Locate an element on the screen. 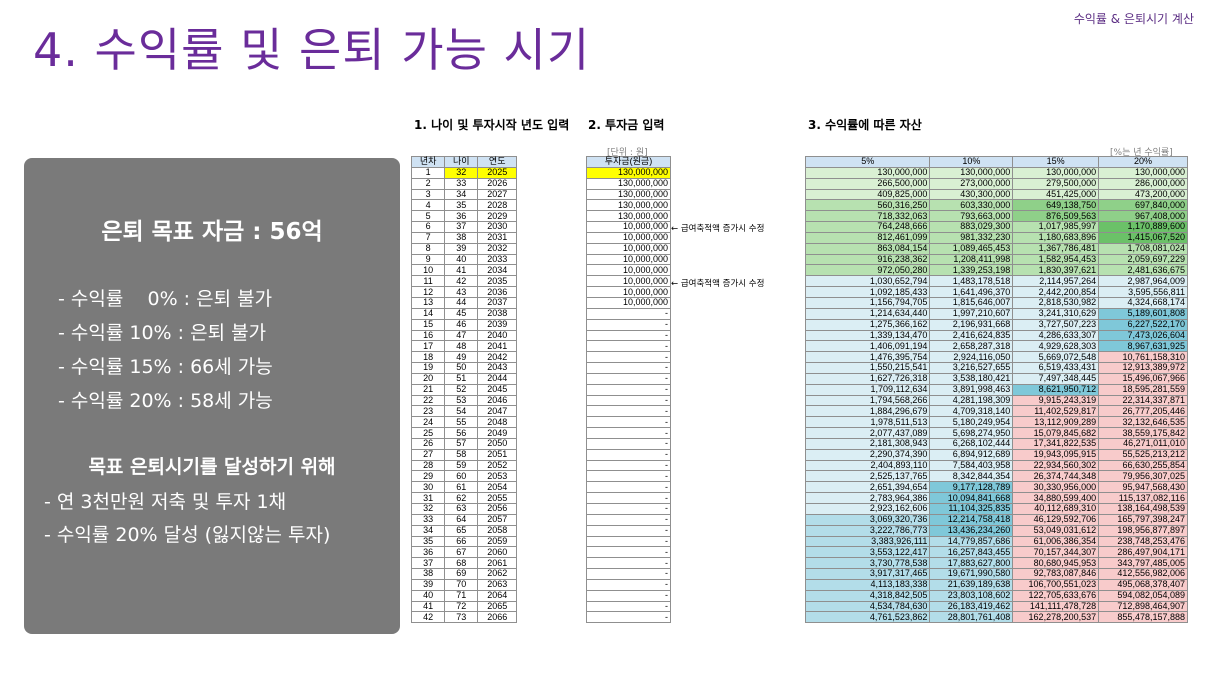  asset-cell: 3,891,998,463 is located at coordinates (971, 389).